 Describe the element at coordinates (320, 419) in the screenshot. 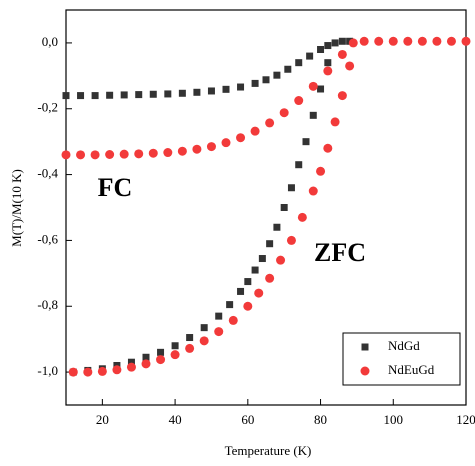

I see `x-tick-label: 80` at that location.